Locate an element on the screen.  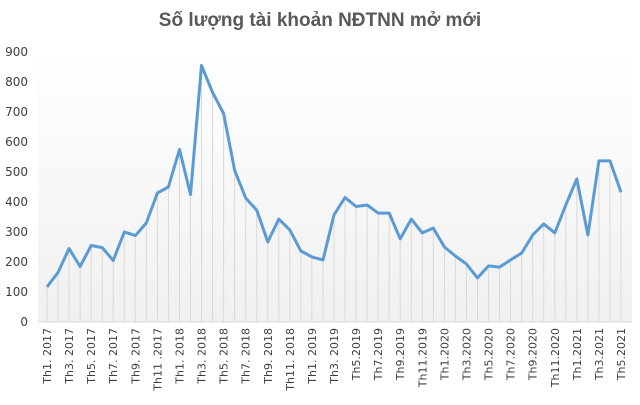
x-tick-label: Th5.2020 is located at coordinates (489, 354).